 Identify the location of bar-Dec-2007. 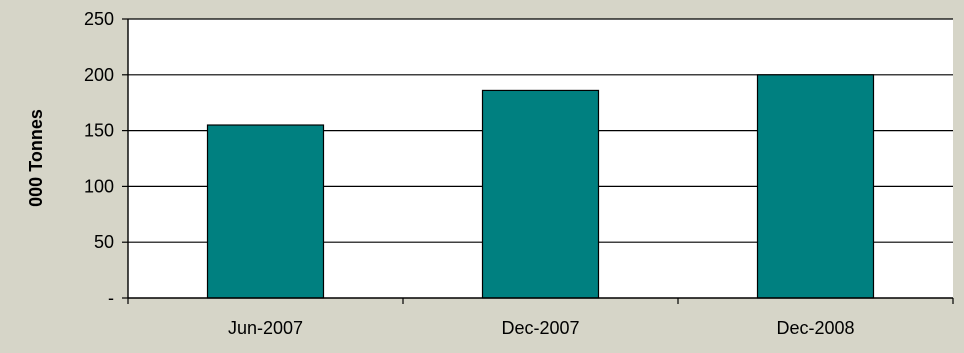
(540, 194).